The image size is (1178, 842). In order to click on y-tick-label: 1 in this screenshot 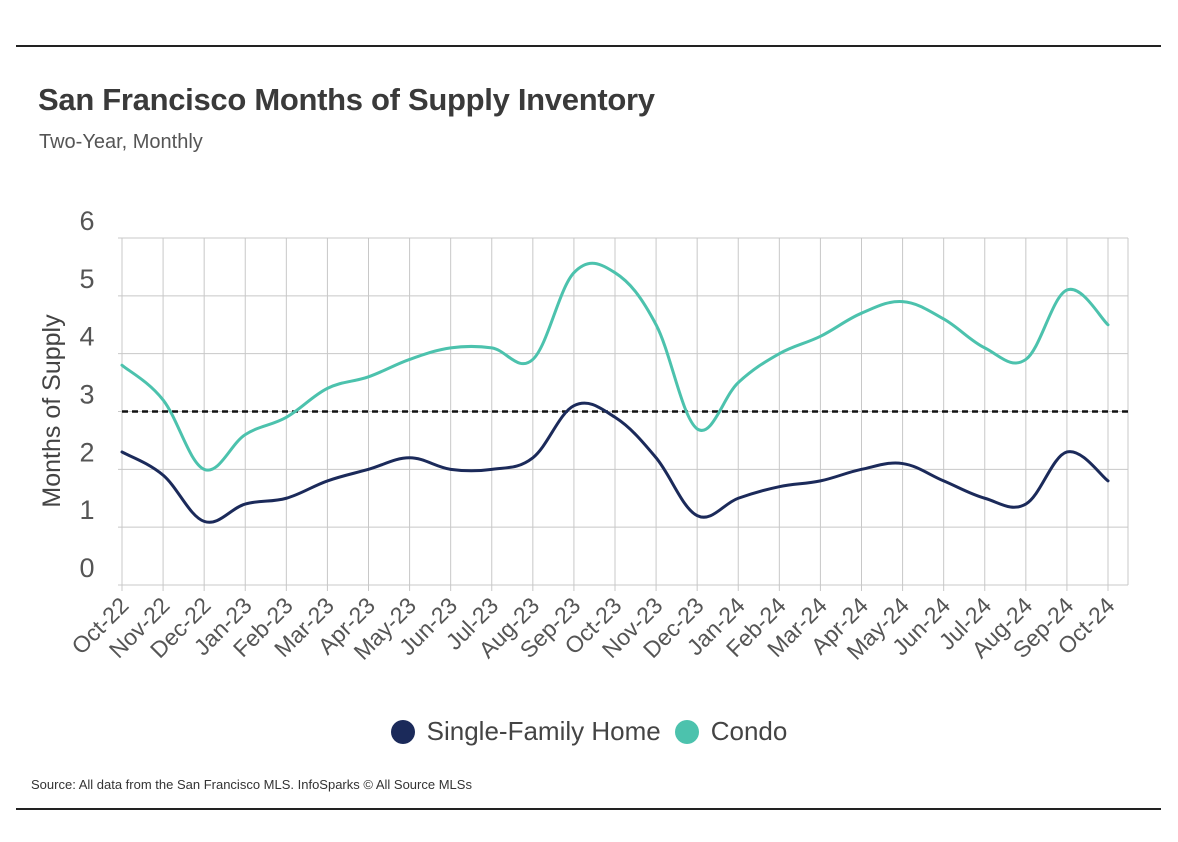, I will do `click(86, 510)`.